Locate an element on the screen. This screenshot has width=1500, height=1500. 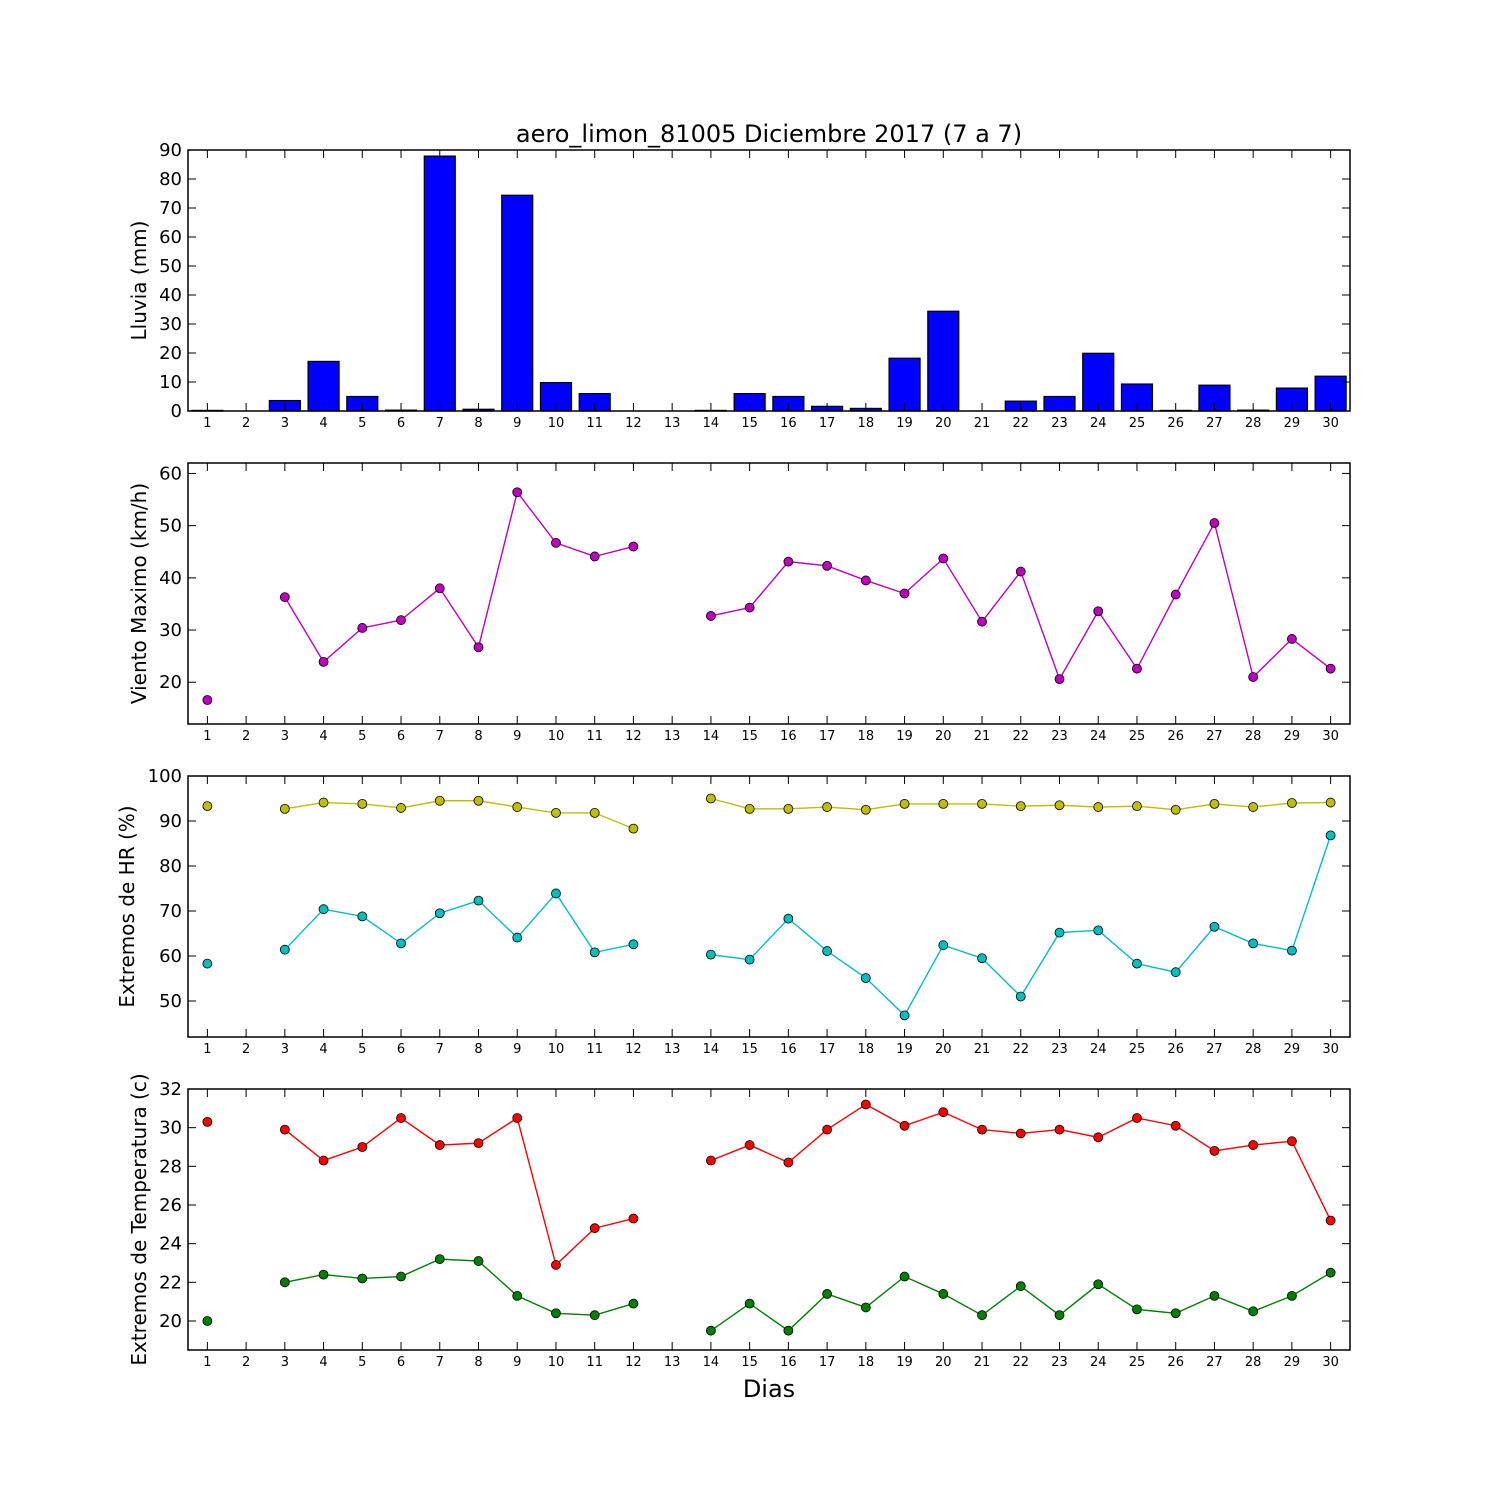
y-tick-label: 24 is located at coordinates (170, 1244).